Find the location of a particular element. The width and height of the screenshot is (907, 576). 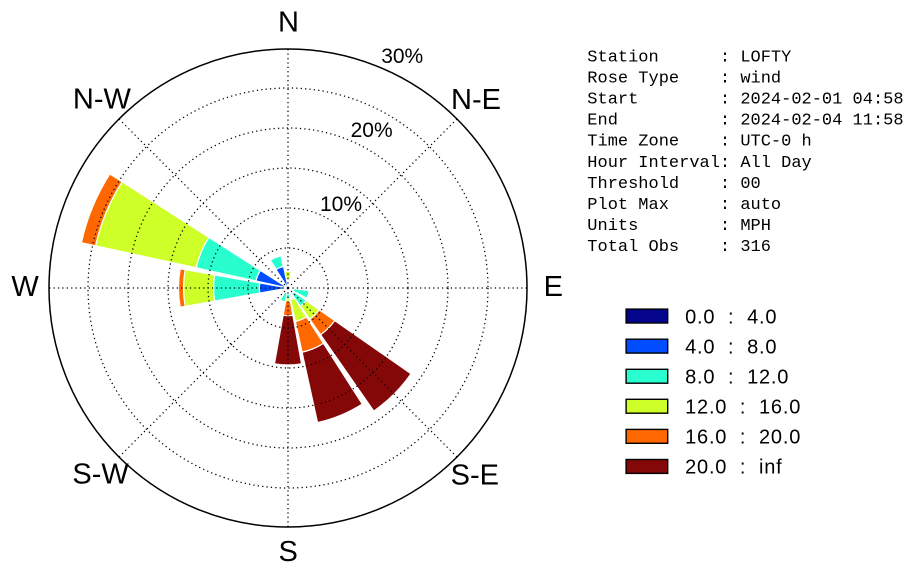

svg-text:End : 2024-02-04 11:5: End : 2024-02-04 11:58 is located at coordinates (745, 121).